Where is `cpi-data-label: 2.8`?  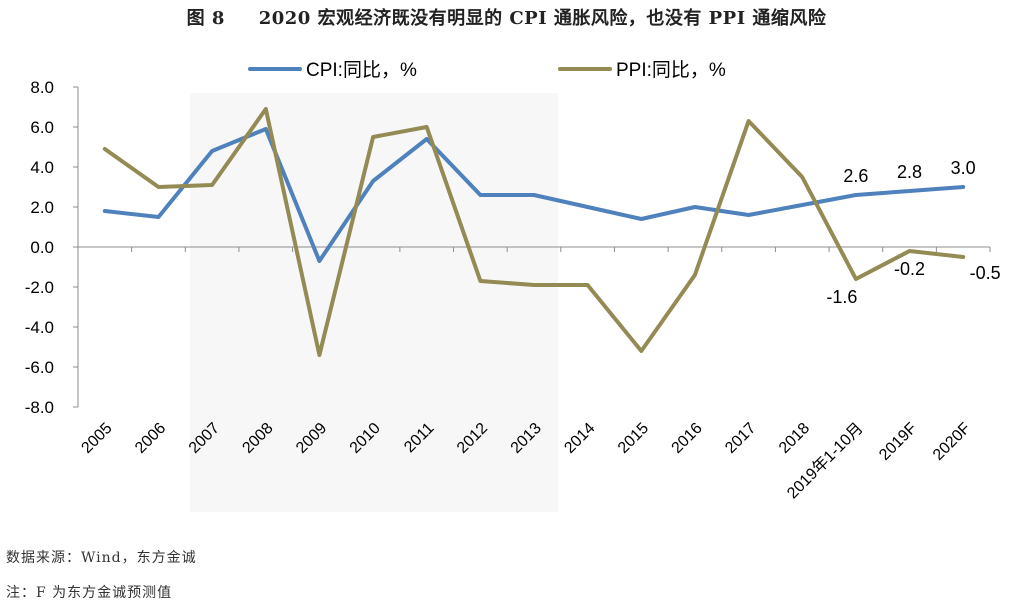 cpi-data-label: 2.8 is located at coordinates (909, 172).